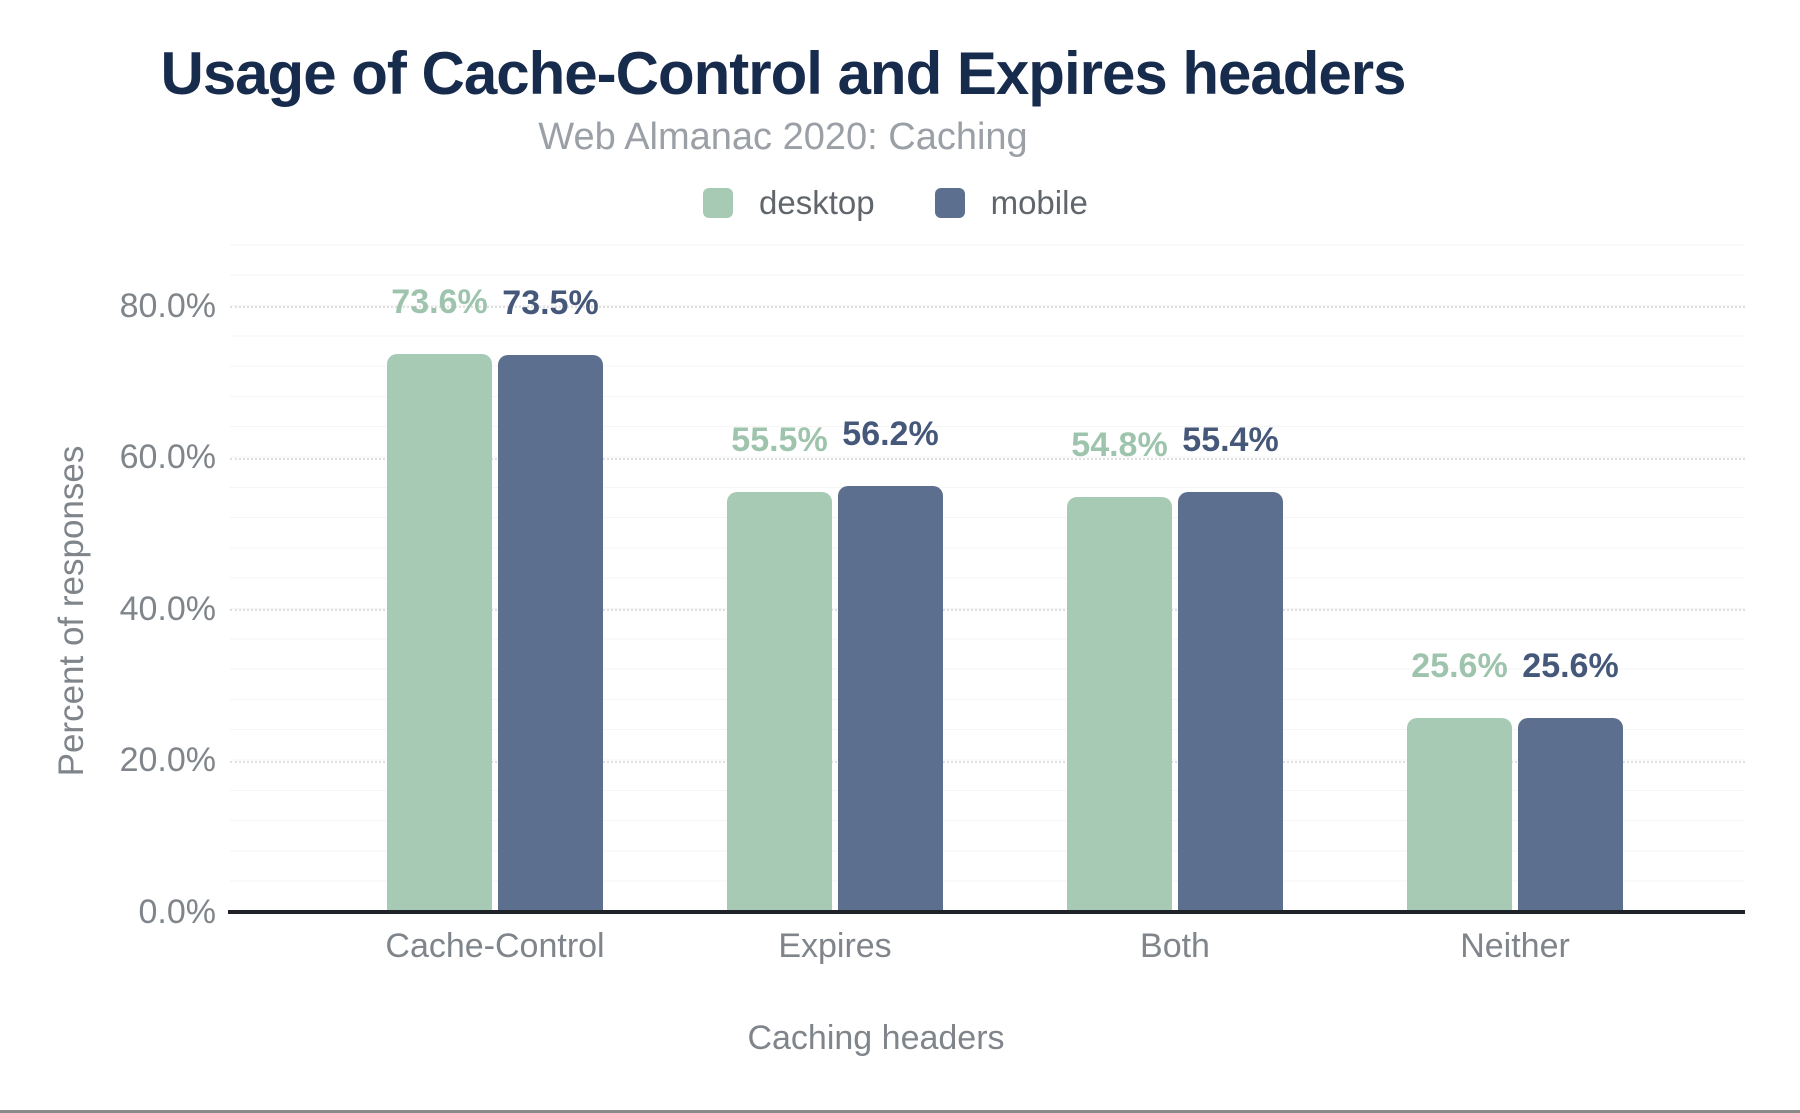 The width and height of the screenshot is (1800, 1113). What do you see at coordinates (986, 912) in the screenshot?
I see `x-axis-line` at bounding box center [986, 912].